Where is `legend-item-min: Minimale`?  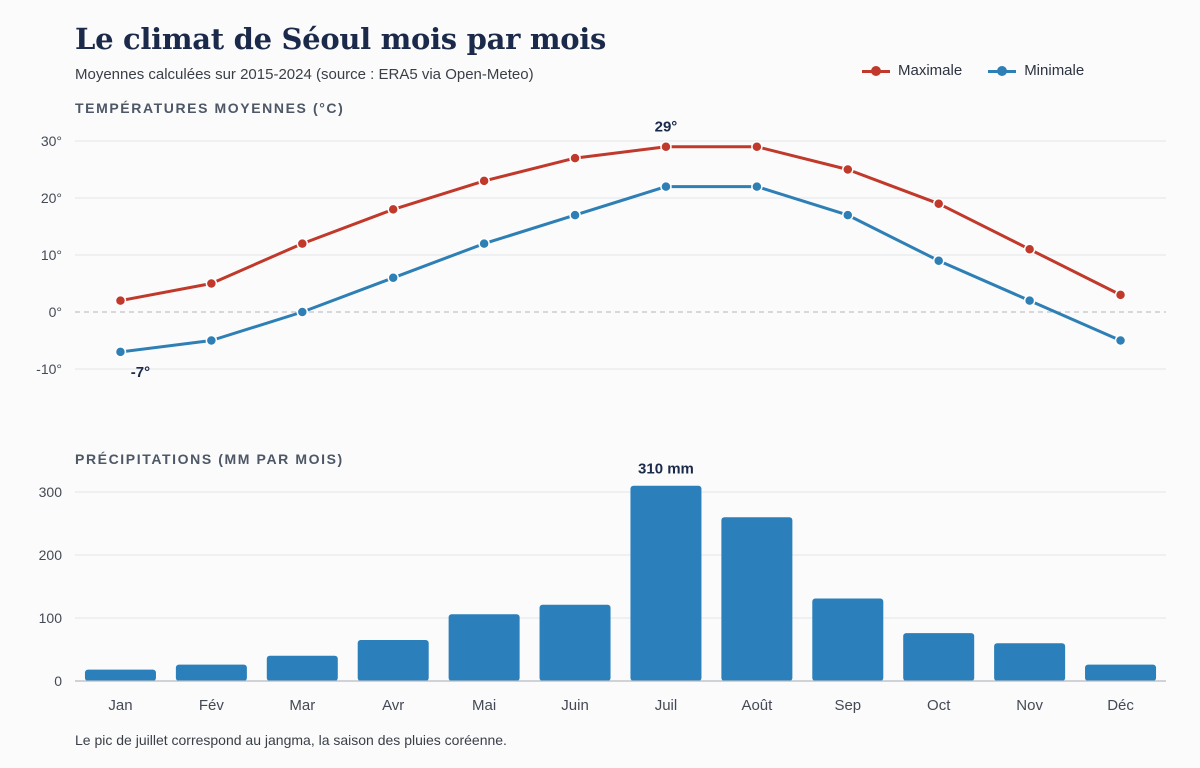
legend-item-min: Minimale is located at coordinates (1036, 70).